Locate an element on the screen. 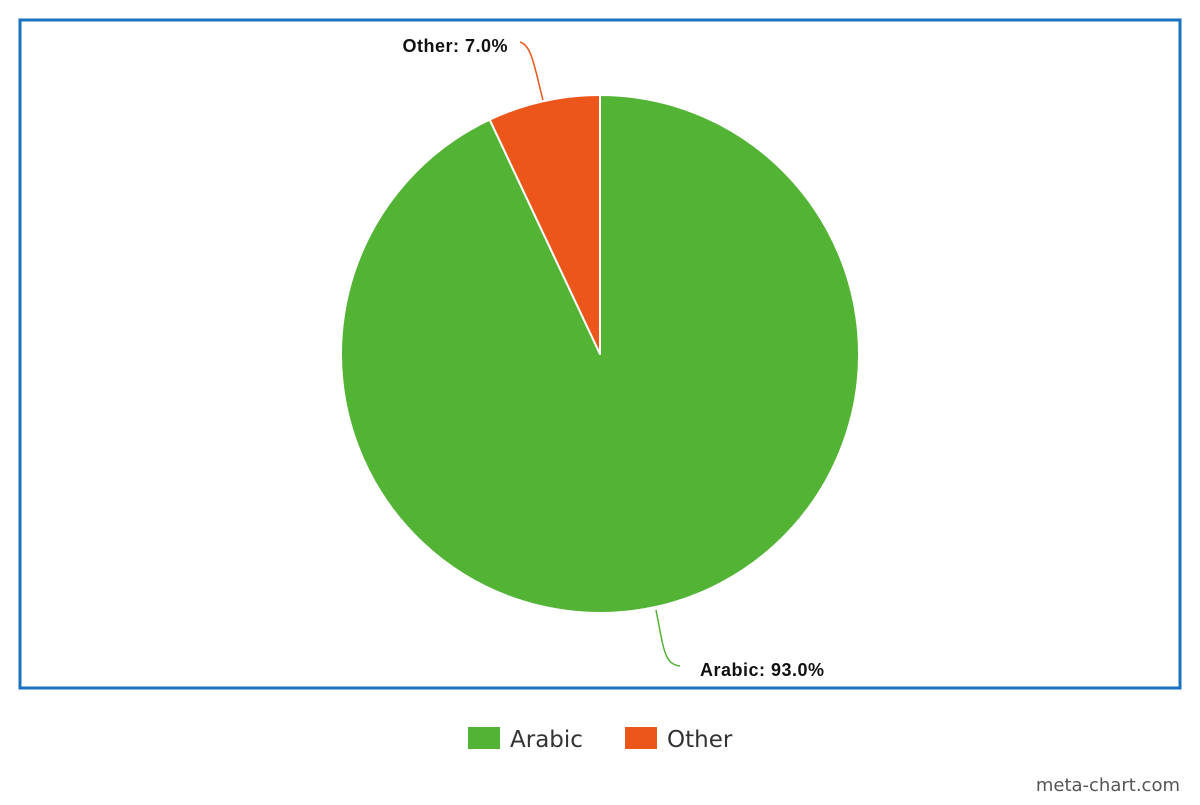 This screenshot has width=1200, height=805. legend-label-other: Other is located at coordinates (700, 740).